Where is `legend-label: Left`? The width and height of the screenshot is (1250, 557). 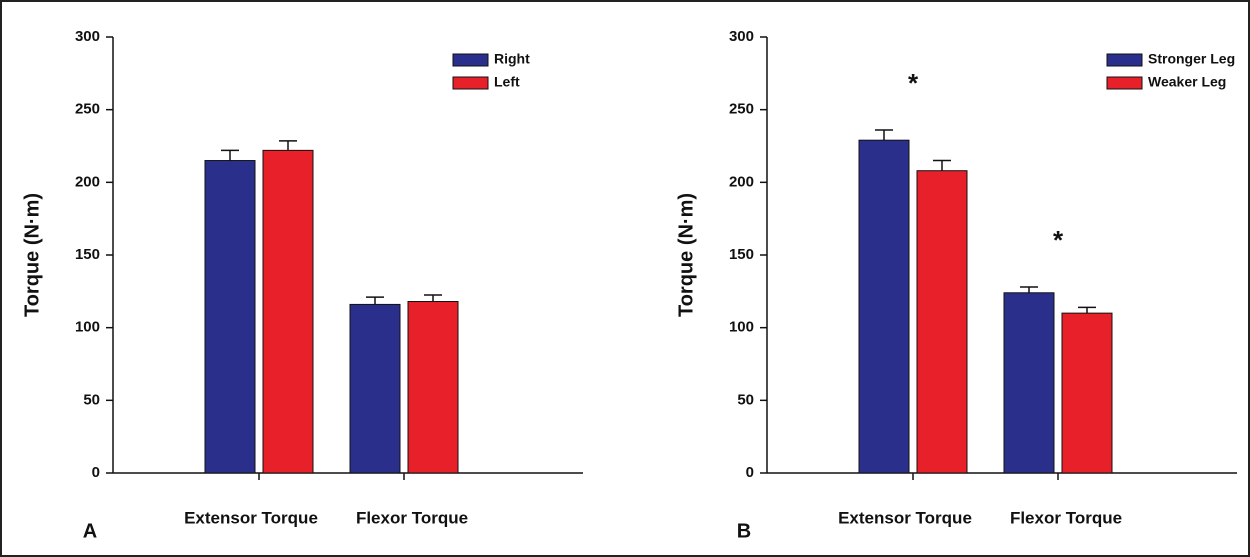
legend-label: Left is located at coordinates (507, 82).